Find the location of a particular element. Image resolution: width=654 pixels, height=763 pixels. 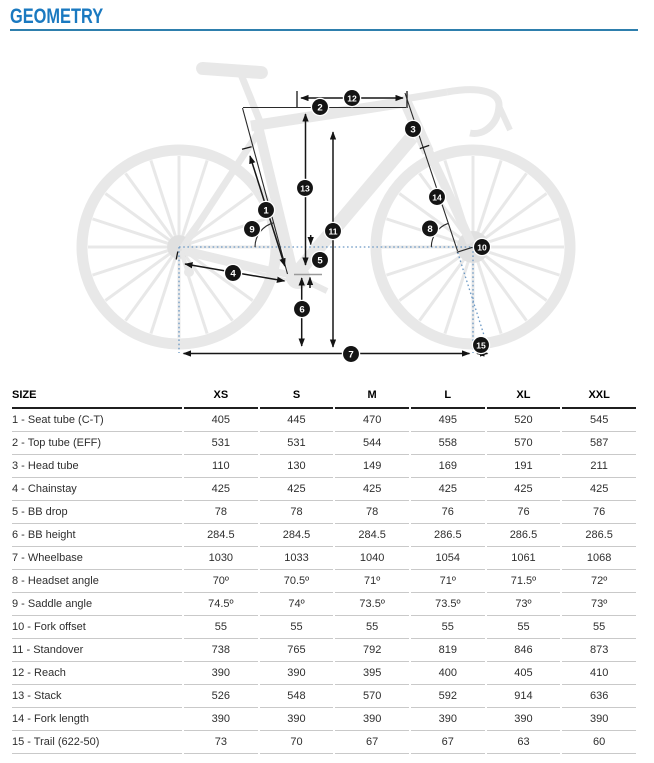

diagram-marker-8: 8 is located at coordinates (430, 228).